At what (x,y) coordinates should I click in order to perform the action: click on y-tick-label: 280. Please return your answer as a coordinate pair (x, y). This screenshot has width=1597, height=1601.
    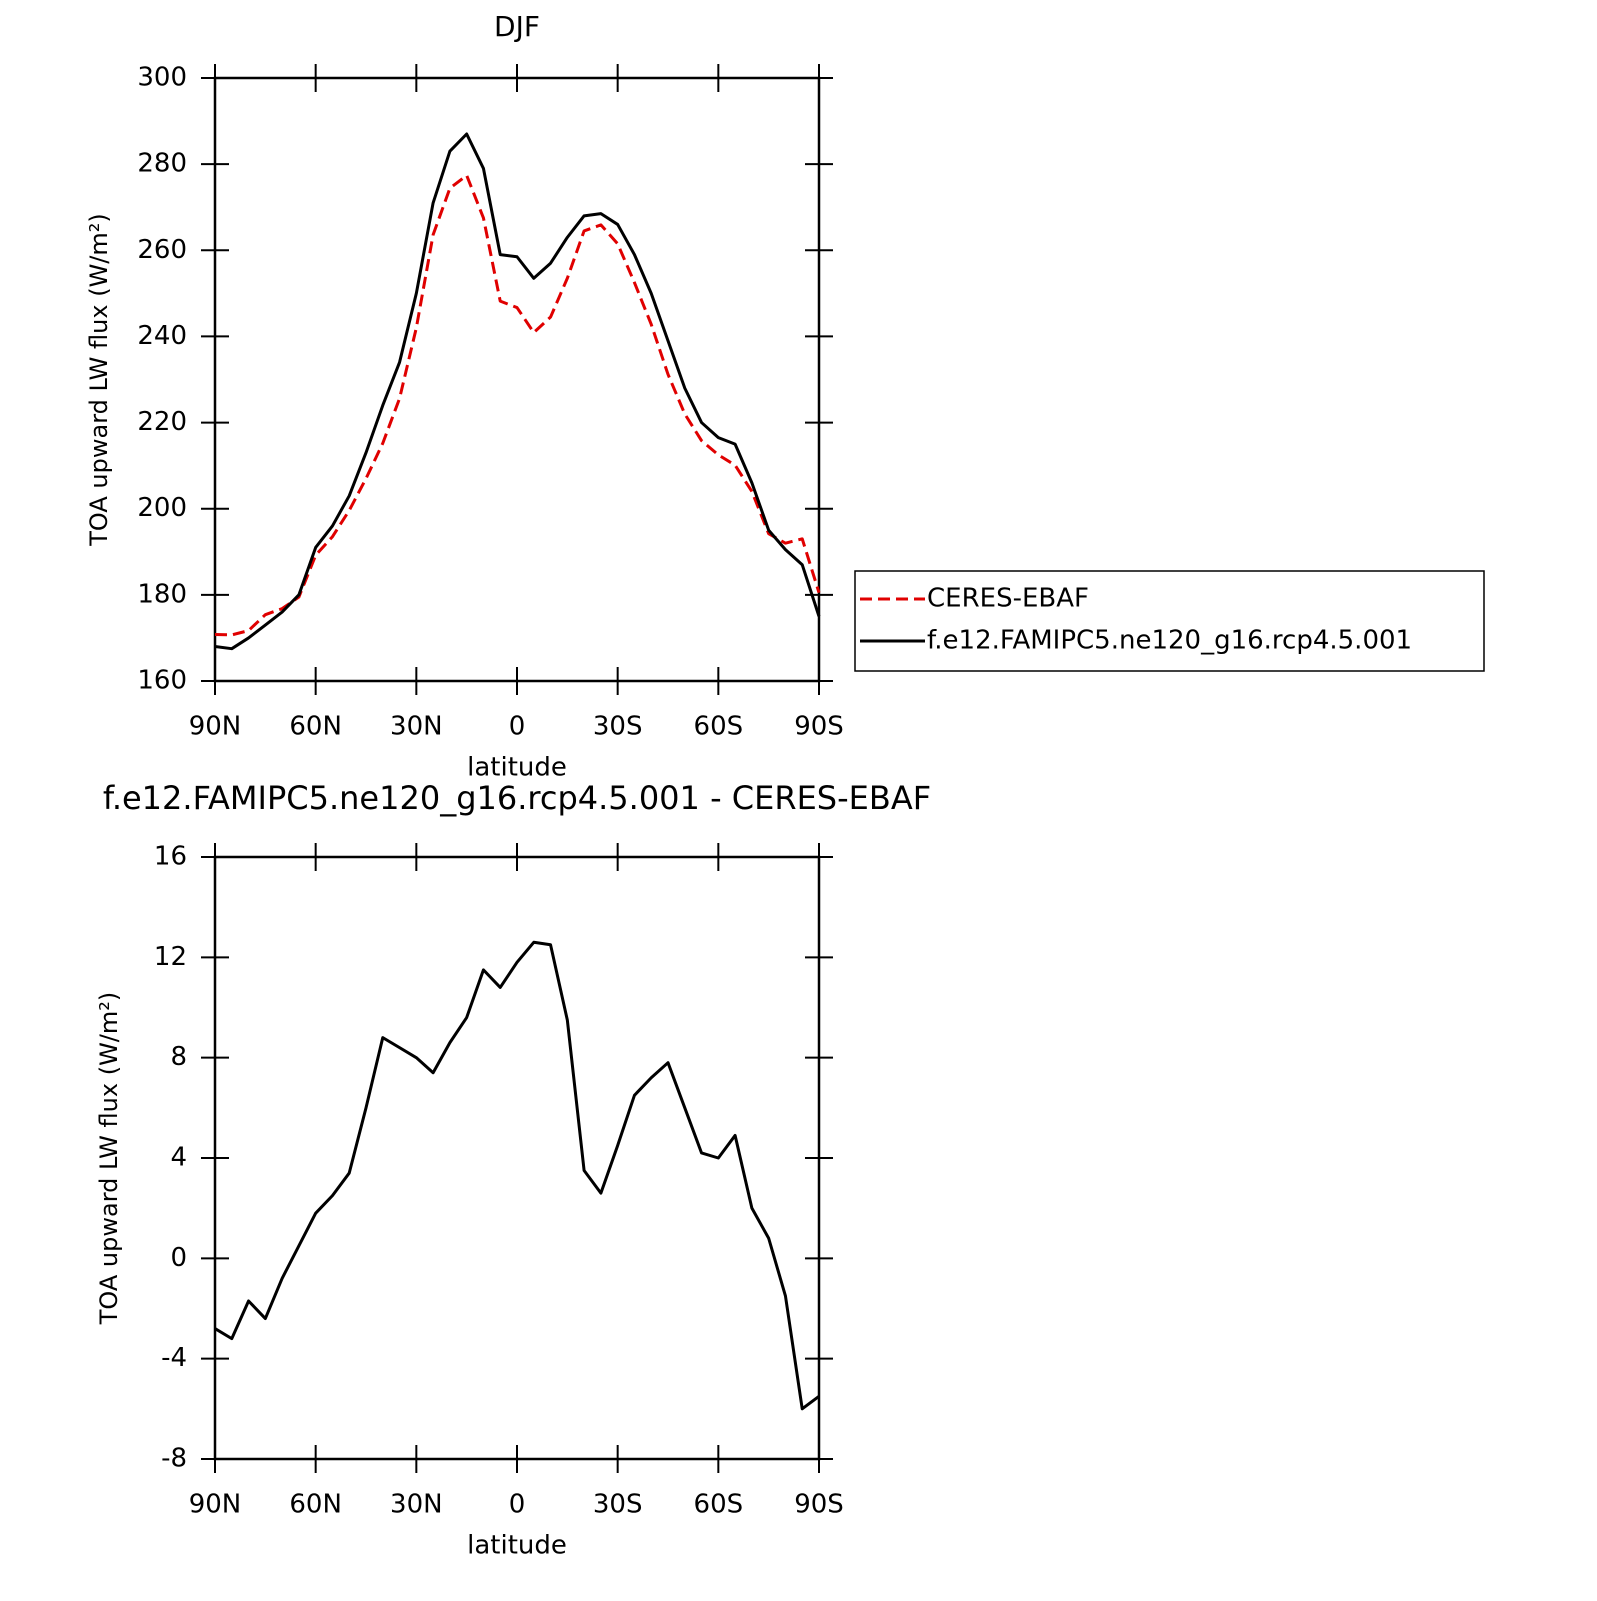
    Looking at the image, I should click on (162, 164).